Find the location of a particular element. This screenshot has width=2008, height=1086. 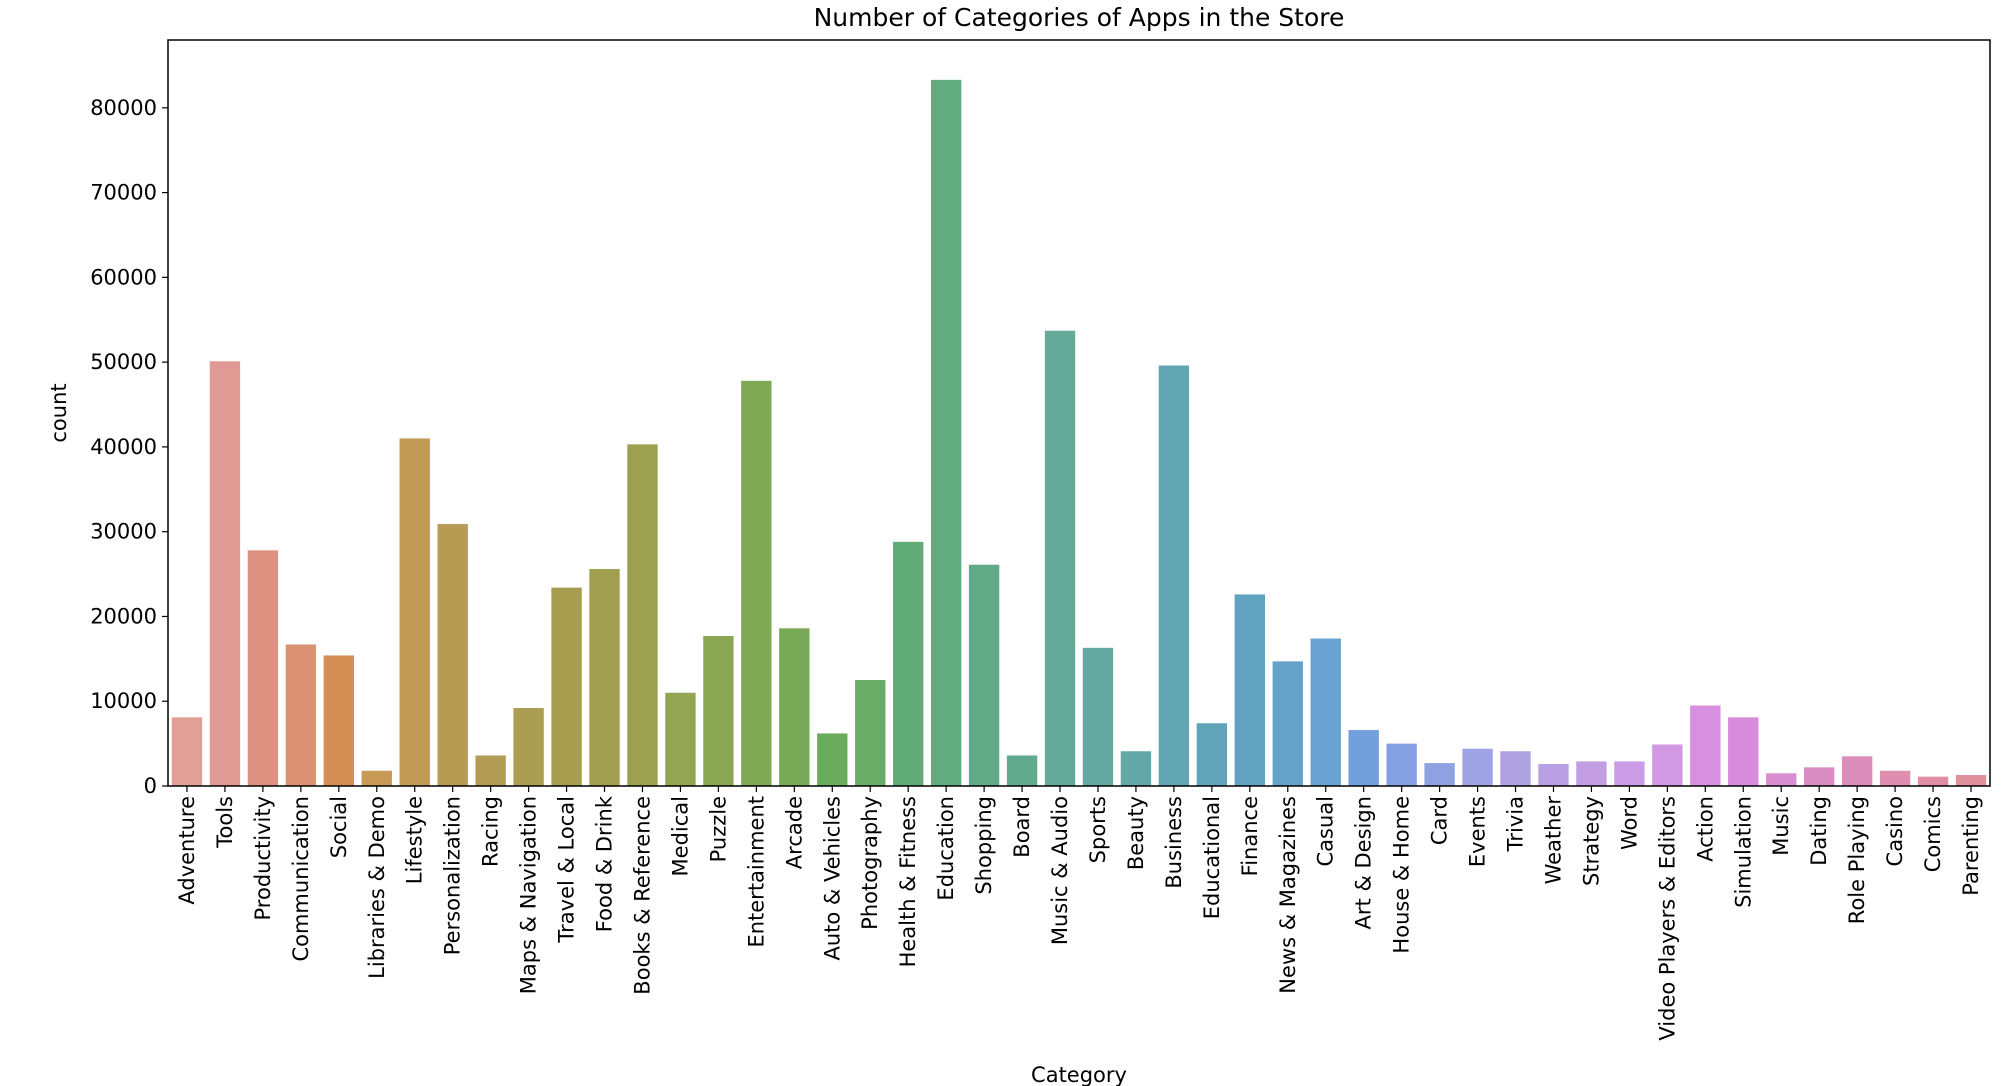

x-tick-label: Racing is located at coordinates (491, 831).